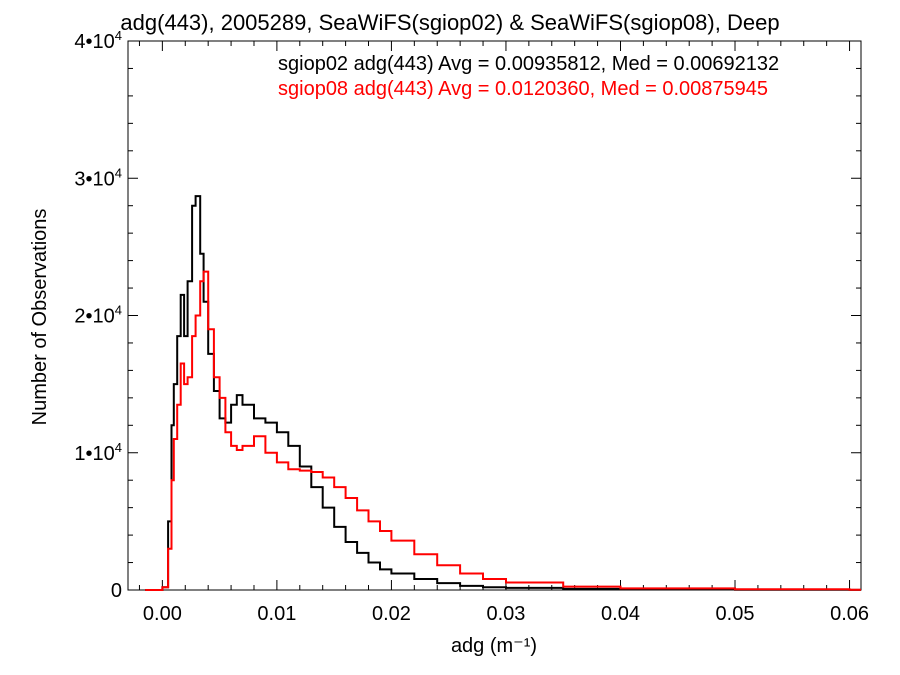 This screenshot has width=900, height=675. What do you see at coordinates (849, 614) in the screenshot?
I see `x-tick-label: 0.06` at bounding box center [849, 614].